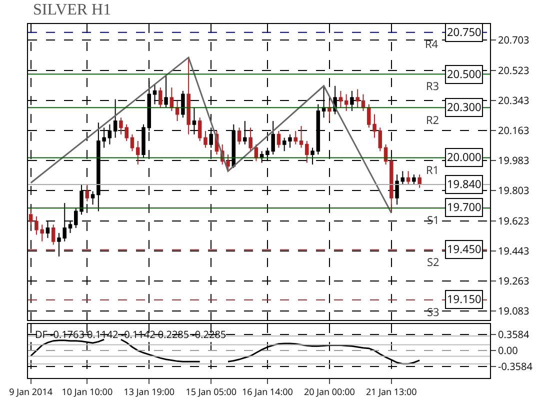 Image resolution: width=550 pixels, height=400 pixels. Describe the element at coordinates (514, 130) in the screenshot. I see `y-tick-label: 20.163` at that location.